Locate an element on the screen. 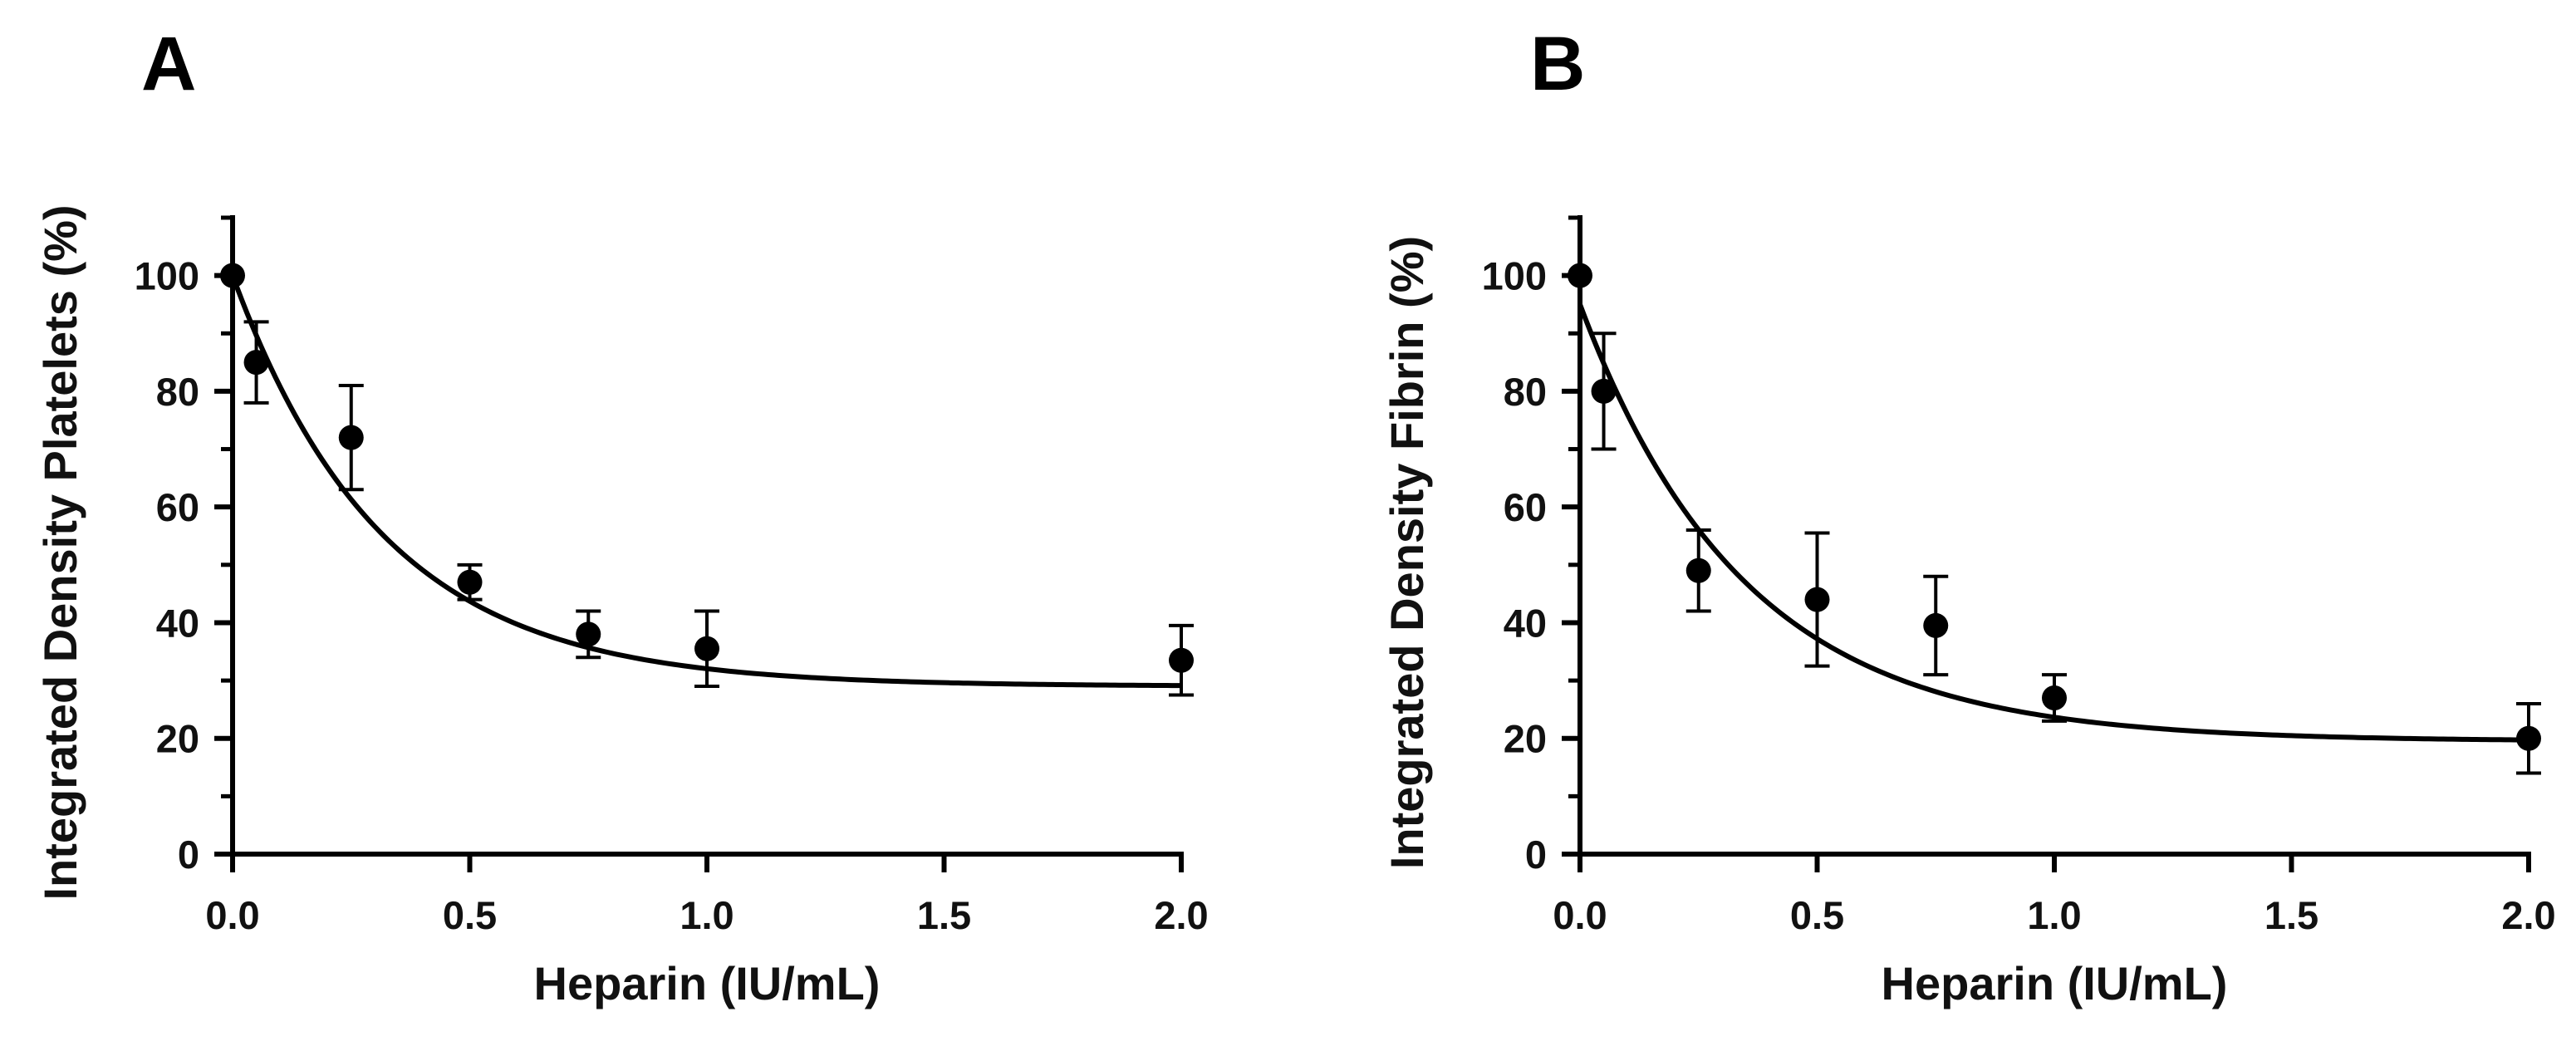 This screenshot has width=2576, height=1056. x-axis-title-a: Heparin (IU/mL) is located at coordinates (707, 983).